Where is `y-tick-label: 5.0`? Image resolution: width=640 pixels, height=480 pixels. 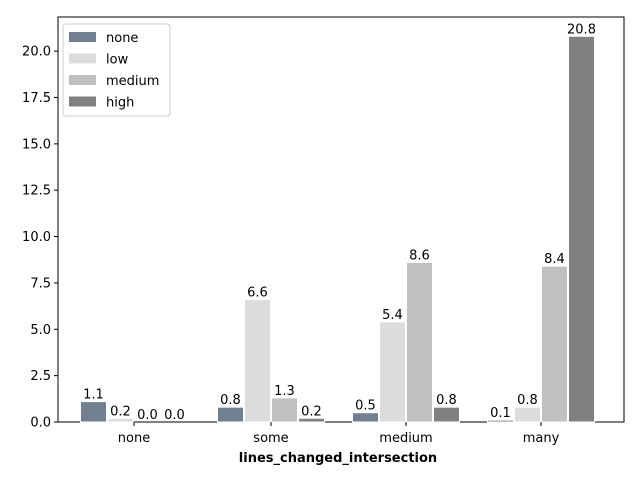 y-tick-label: 5.0 is located at coordinates (40, 330).